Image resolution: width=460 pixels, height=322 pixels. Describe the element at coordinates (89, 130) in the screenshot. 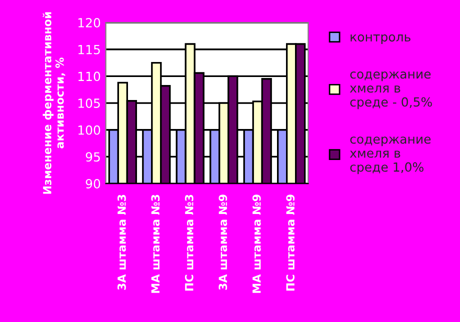

I see `y-tick-label: 100` at that location.